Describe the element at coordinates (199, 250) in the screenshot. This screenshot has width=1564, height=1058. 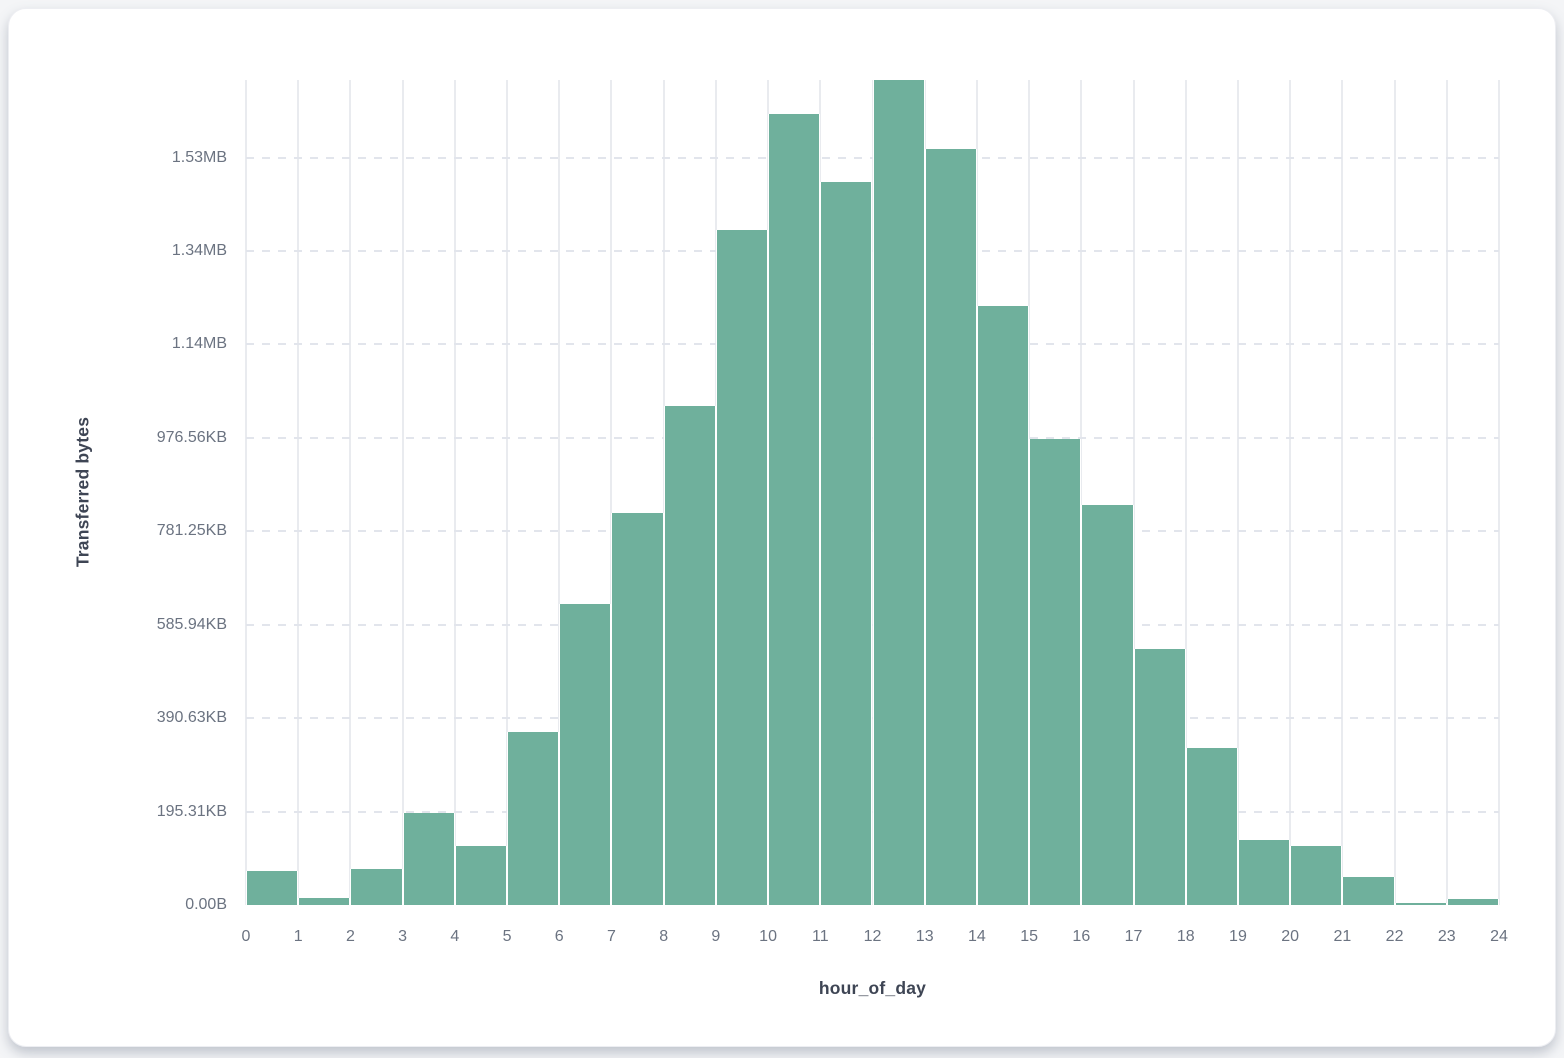
I see `y-tick-label: 1.34MB` at that location.